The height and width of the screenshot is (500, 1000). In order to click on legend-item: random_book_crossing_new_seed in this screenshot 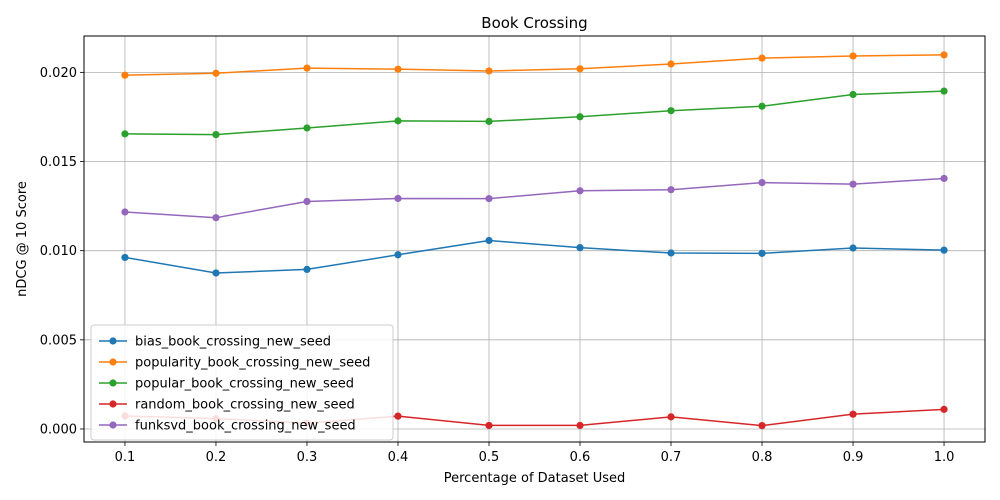, I will do `click(227, 405)`.